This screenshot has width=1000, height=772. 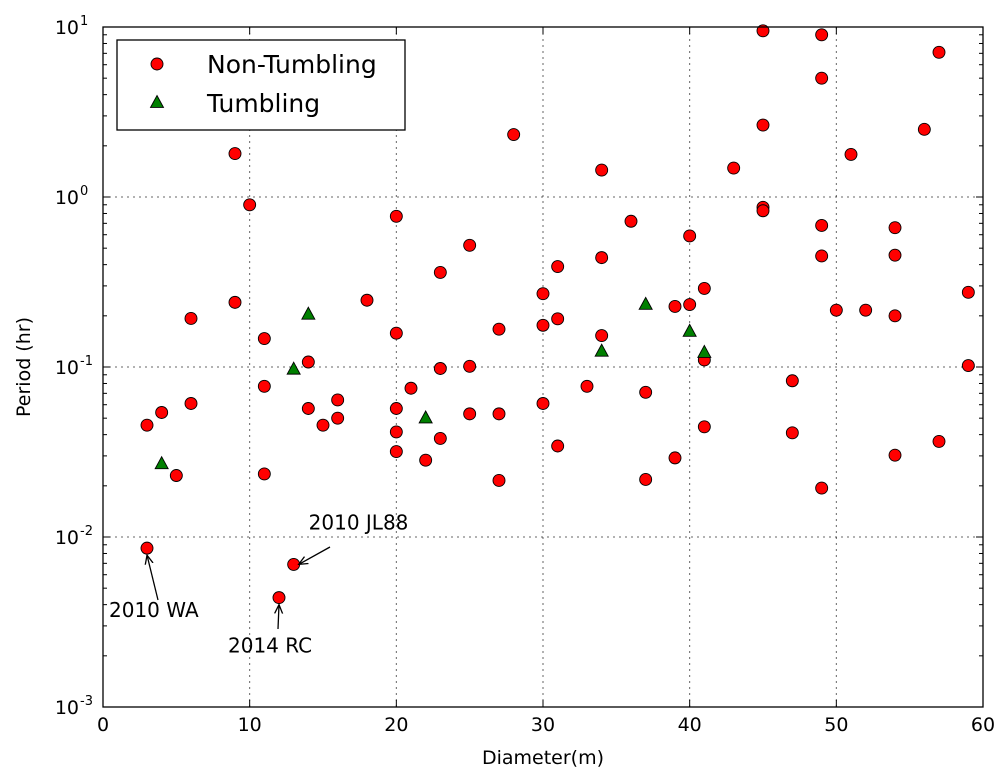 What do you see at coordinates (270, 646) in the screenshot?
I see `annotation-label: 2014 RC` at bounding box center [270, 646].